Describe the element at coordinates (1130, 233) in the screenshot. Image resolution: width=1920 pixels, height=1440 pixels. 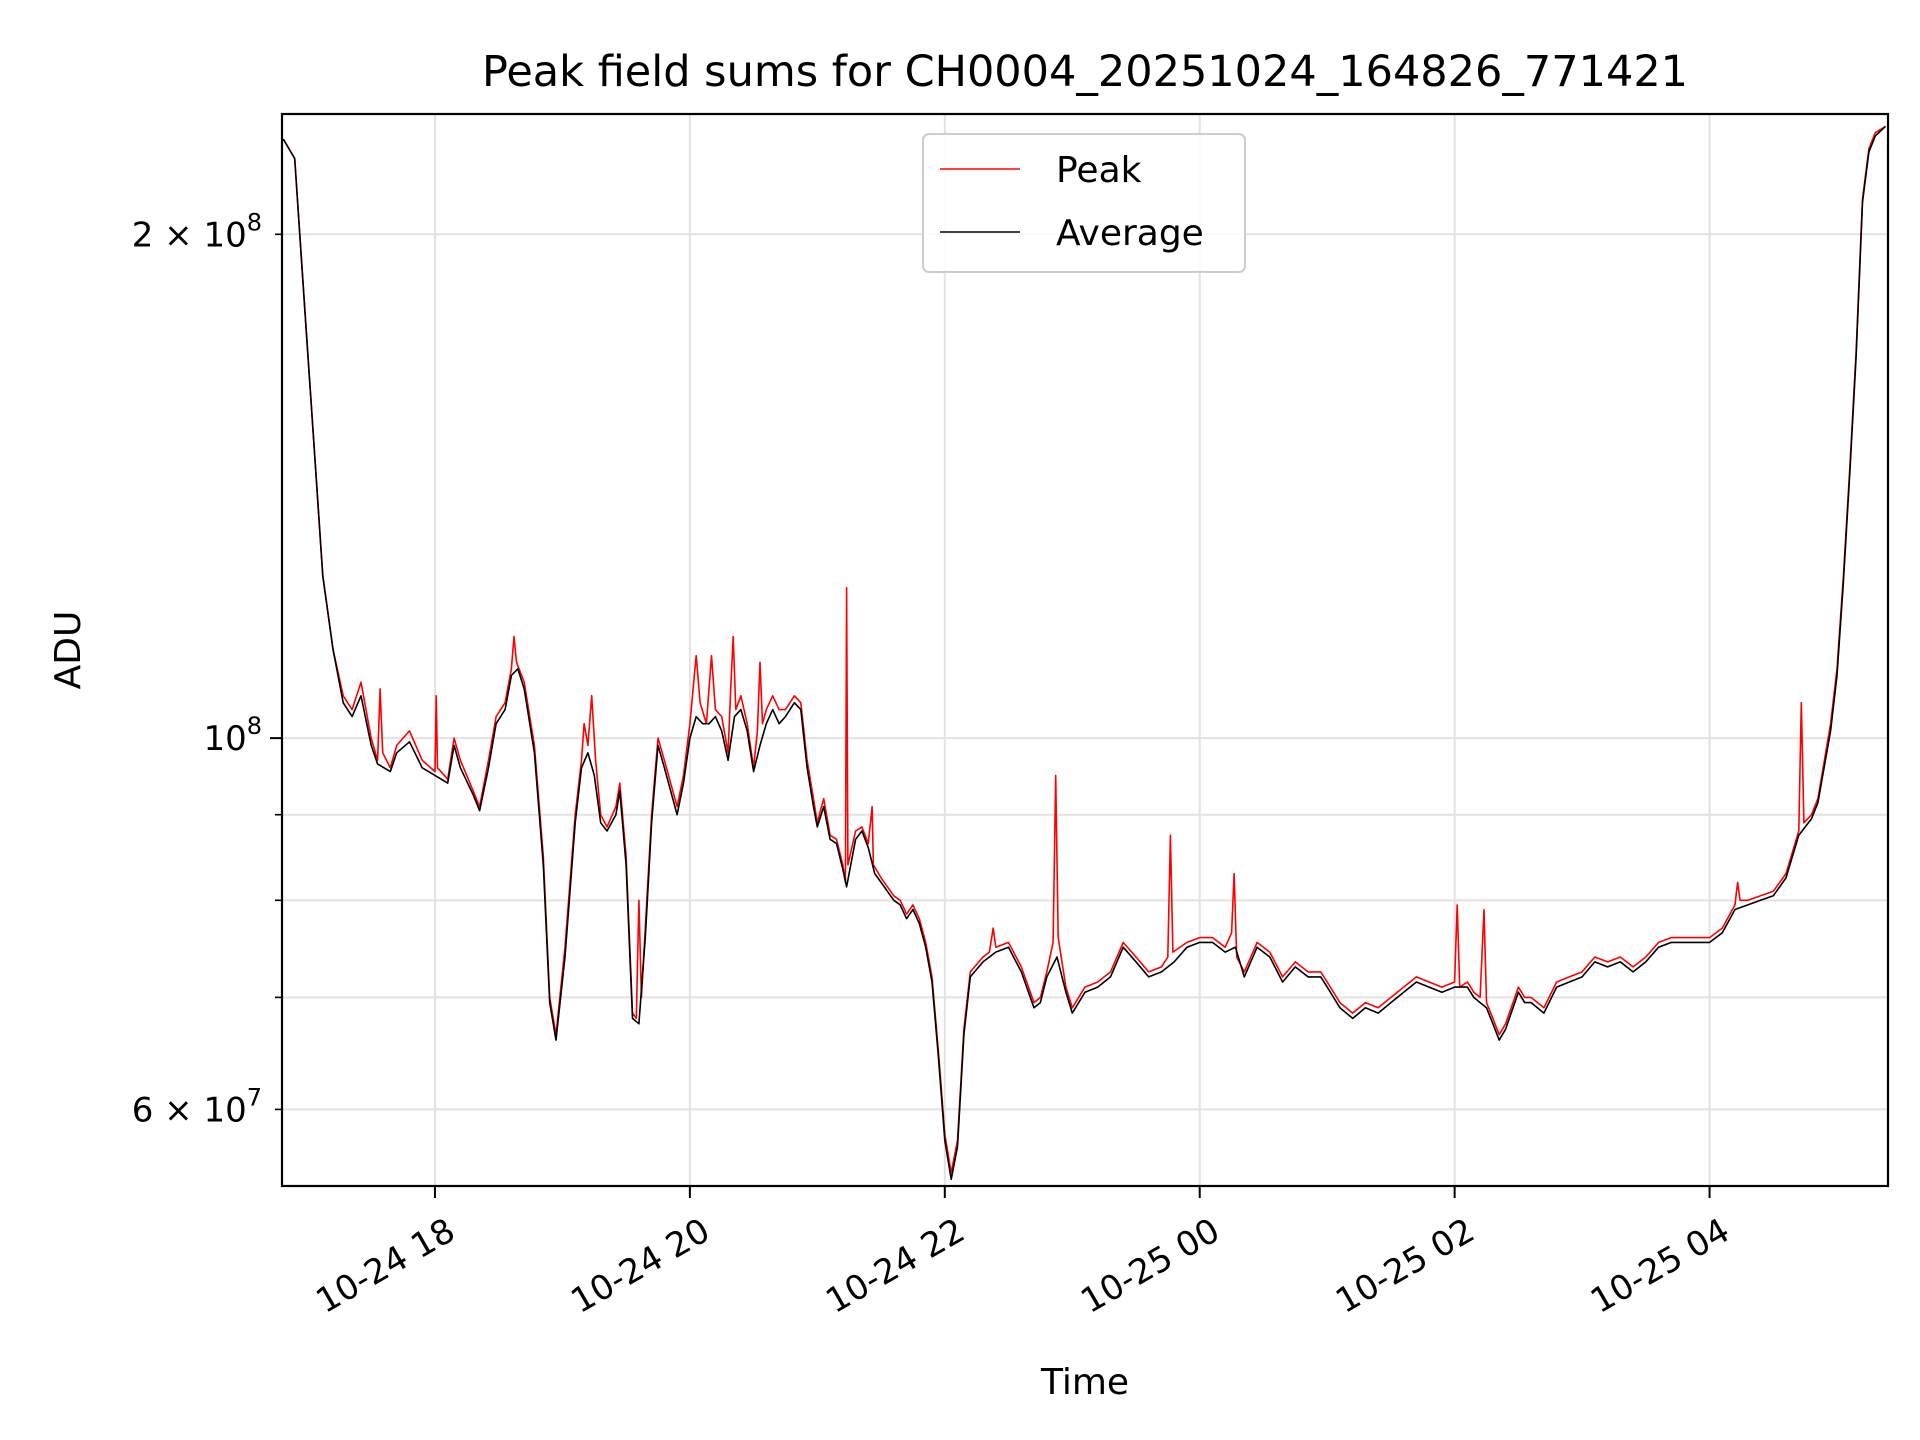
I see `legend-label-average: Average` at that location.